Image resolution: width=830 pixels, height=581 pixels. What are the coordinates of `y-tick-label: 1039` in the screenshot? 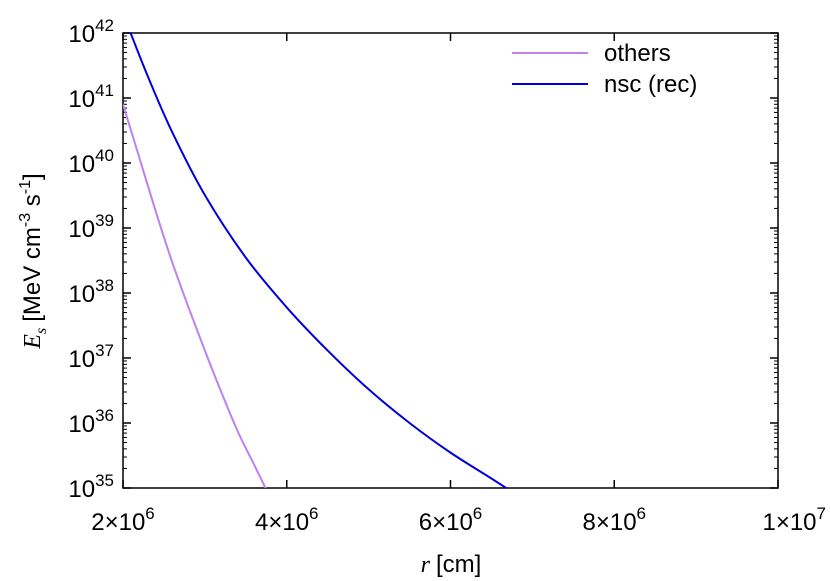 It's located at (91, 227).